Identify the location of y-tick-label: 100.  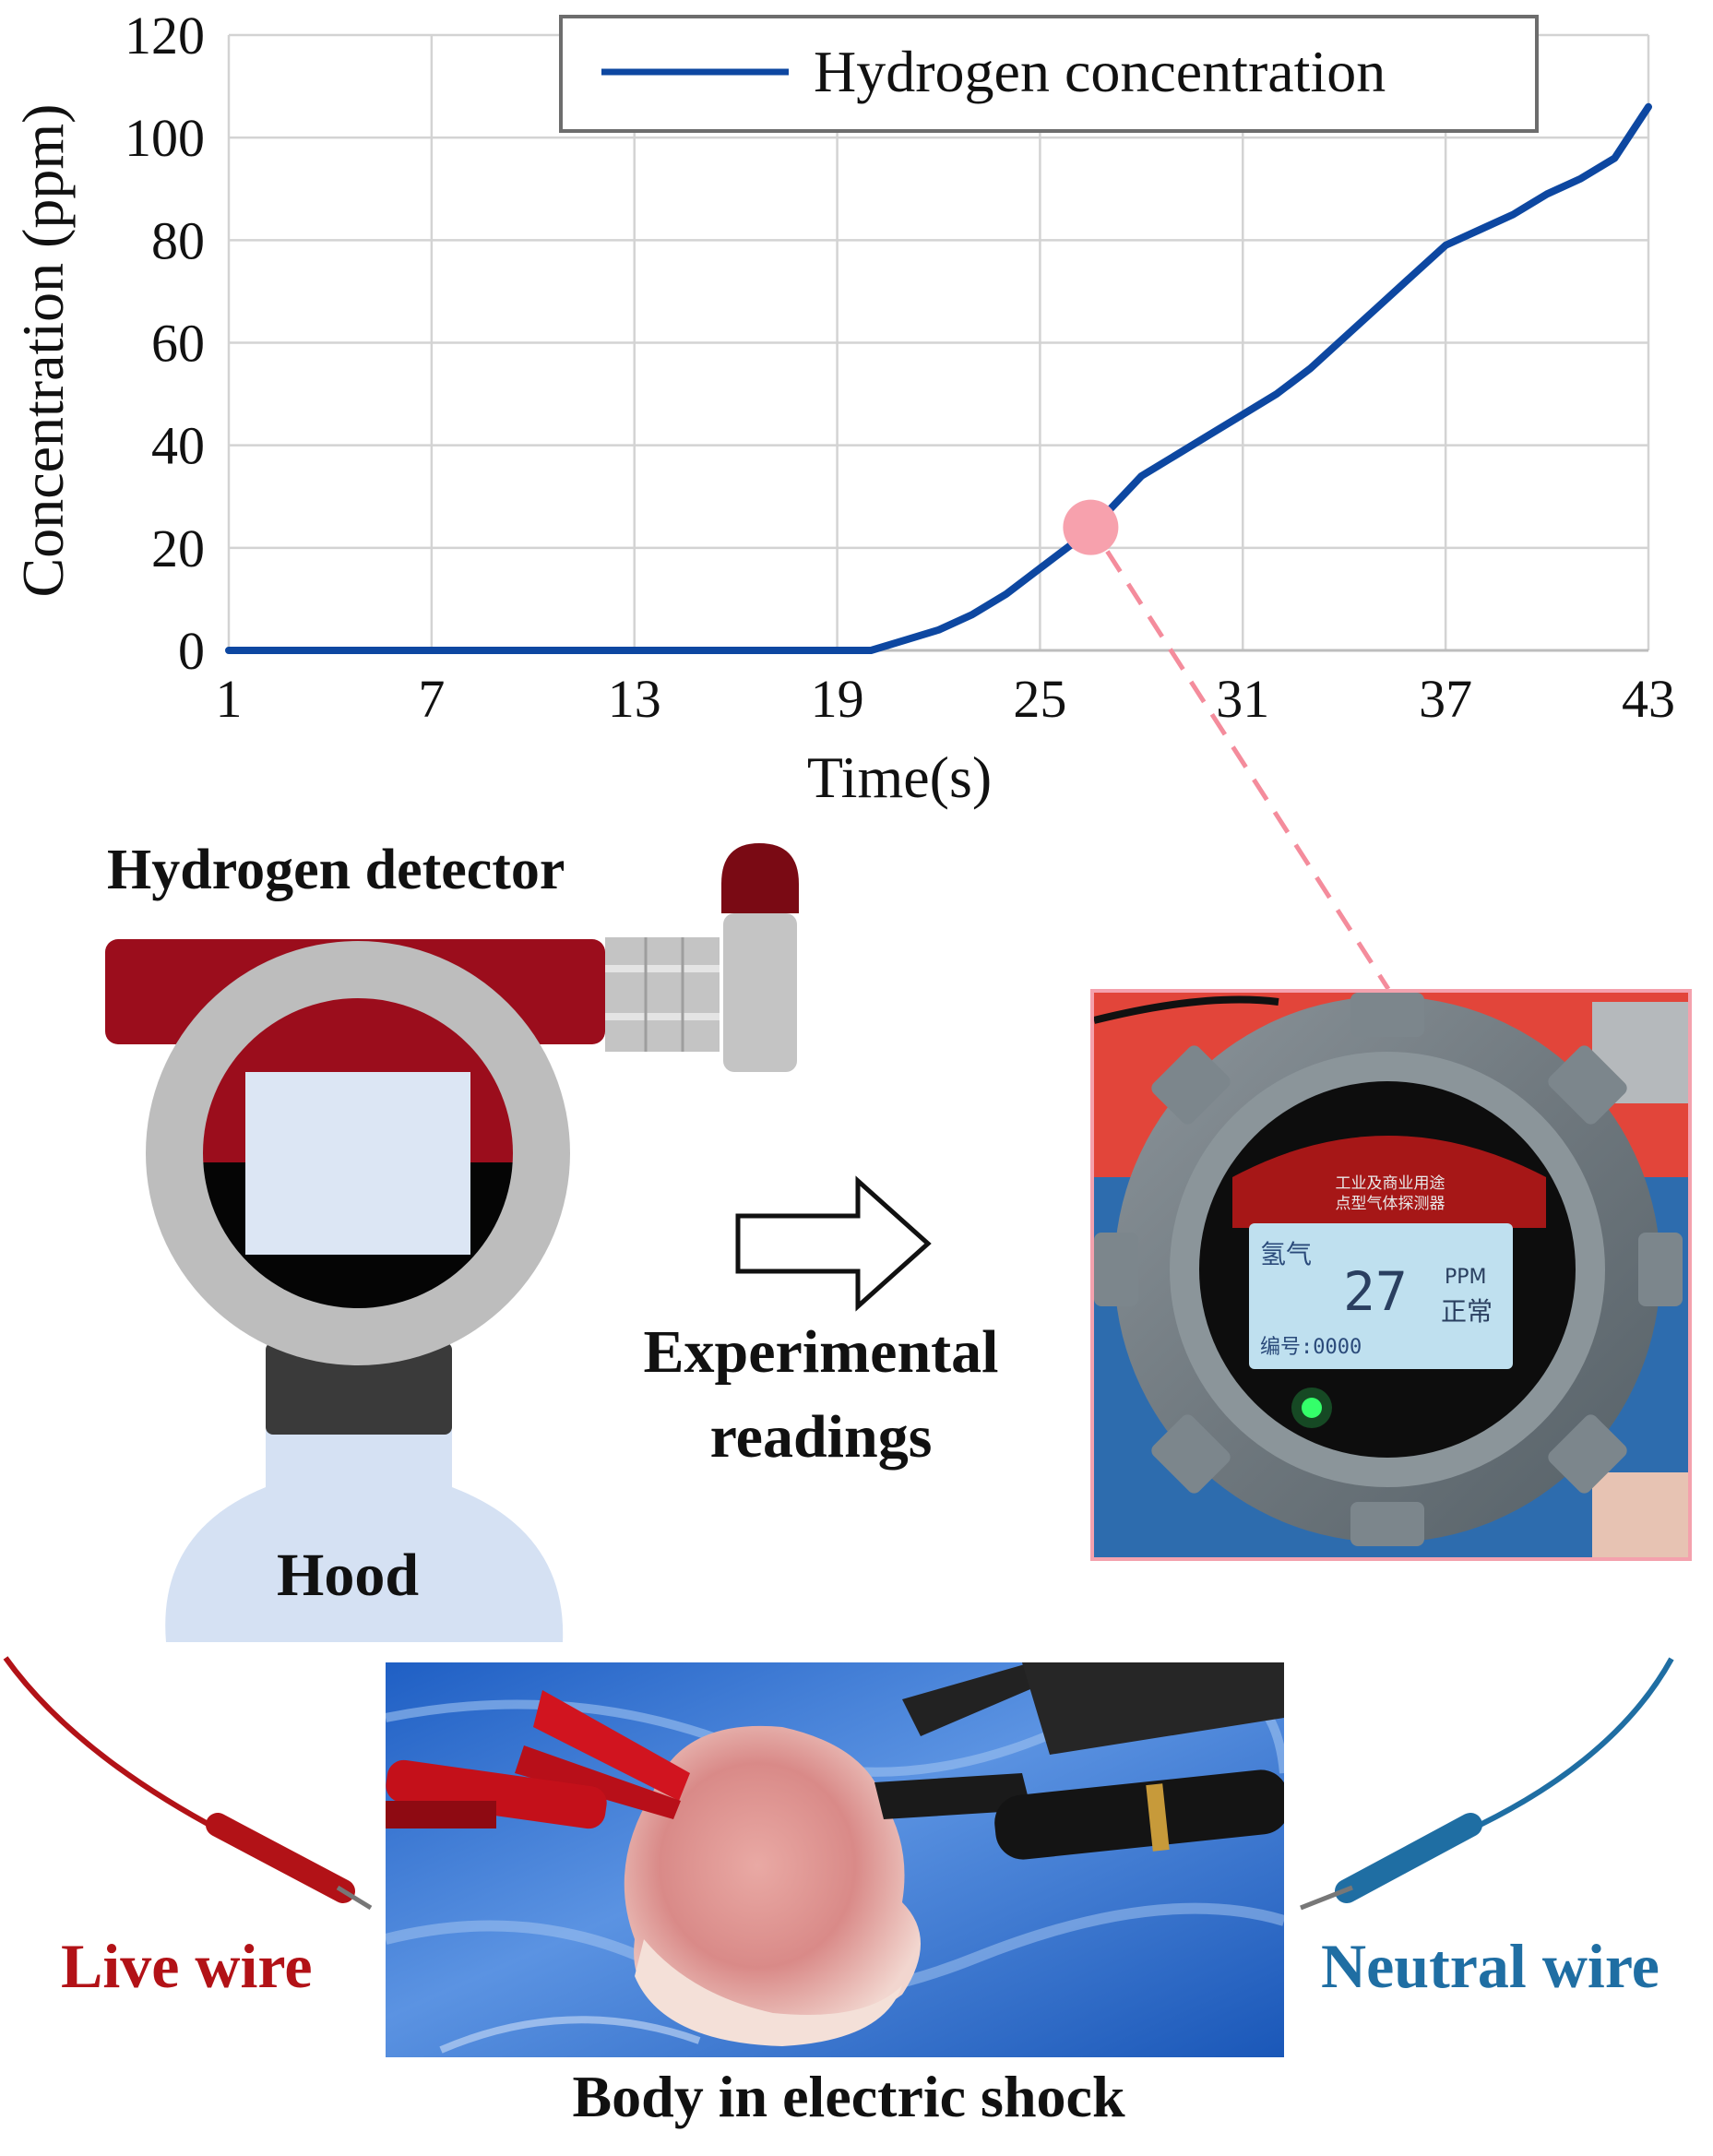
(165, 138).